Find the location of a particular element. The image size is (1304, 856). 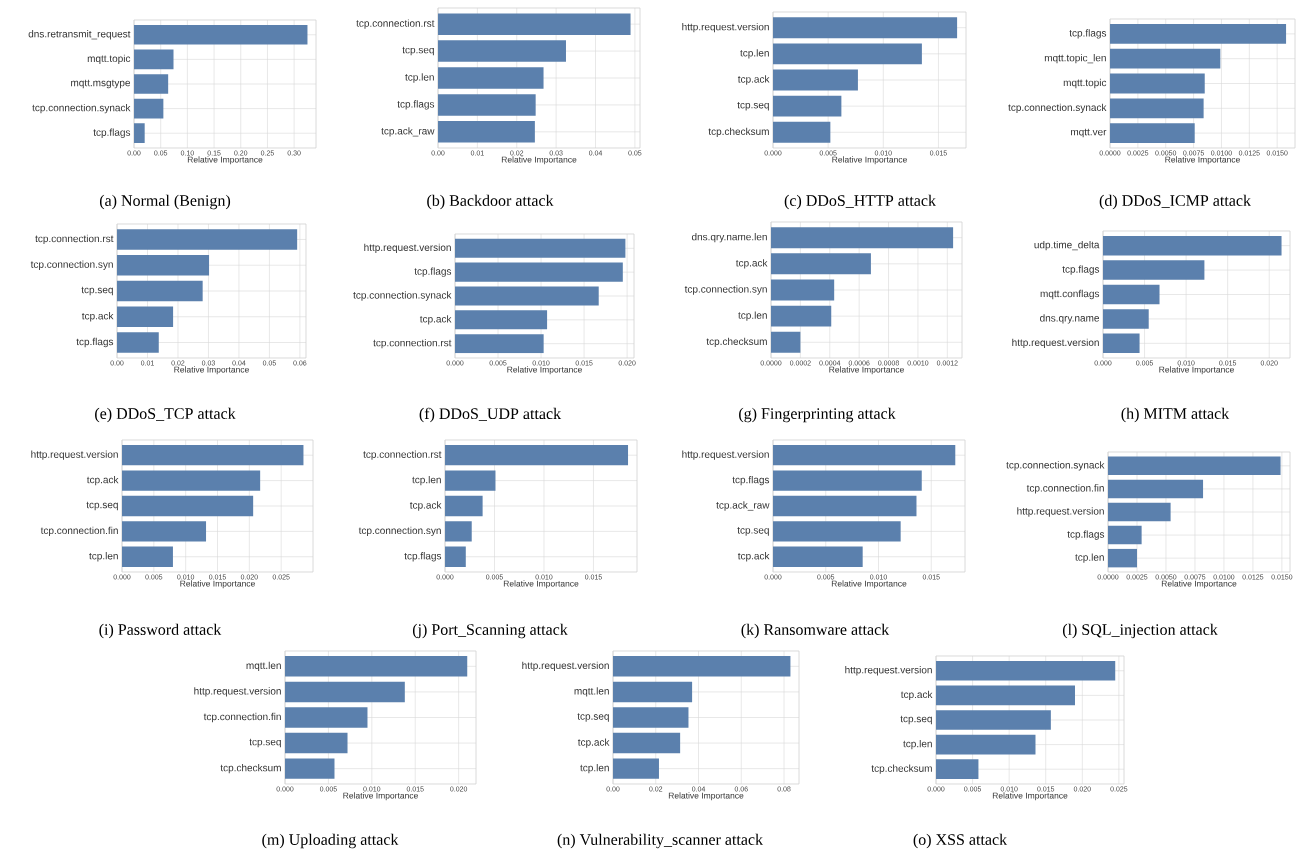

text: (k) Ransomware attack is located at coordinates (815, 631).